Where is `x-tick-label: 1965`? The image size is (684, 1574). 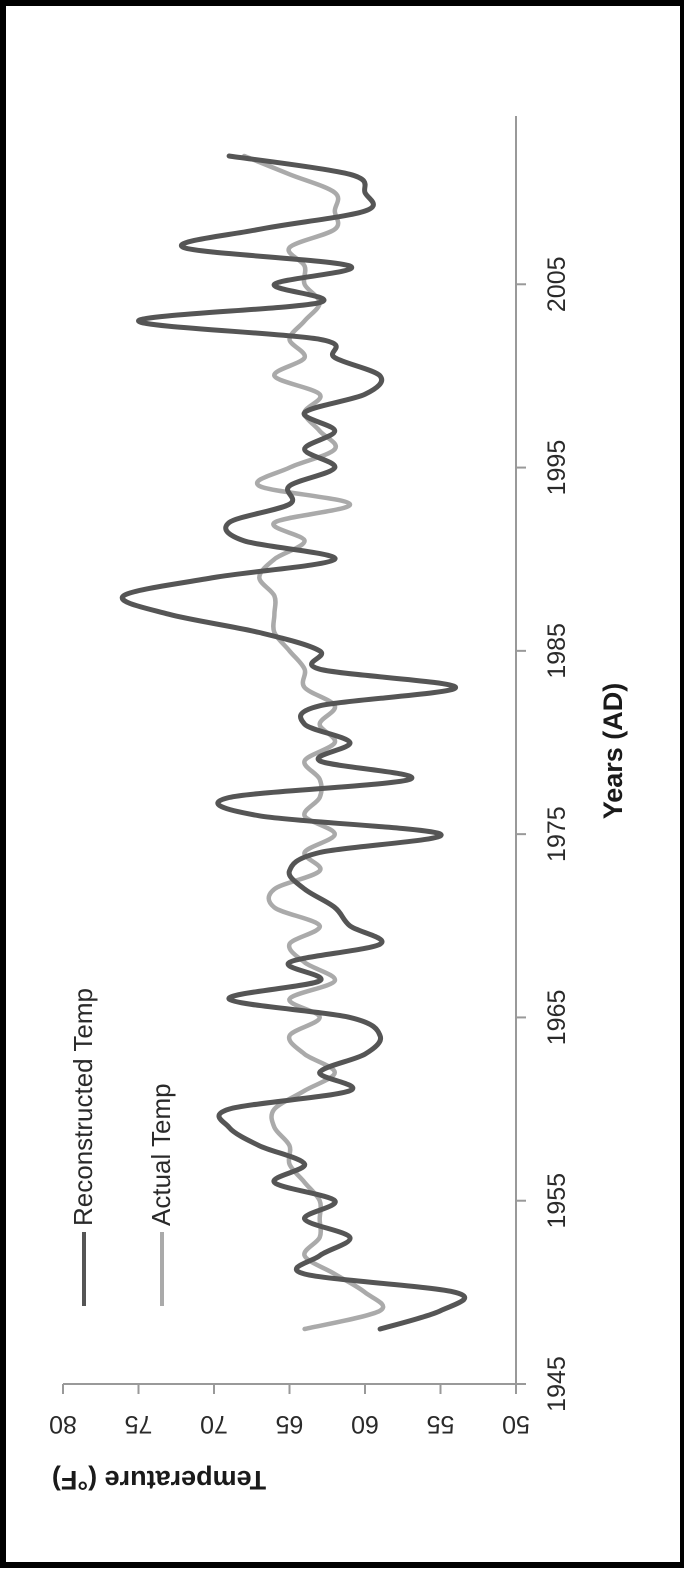
x-tick-label: 1965 is located at coordinates (557, 1018).